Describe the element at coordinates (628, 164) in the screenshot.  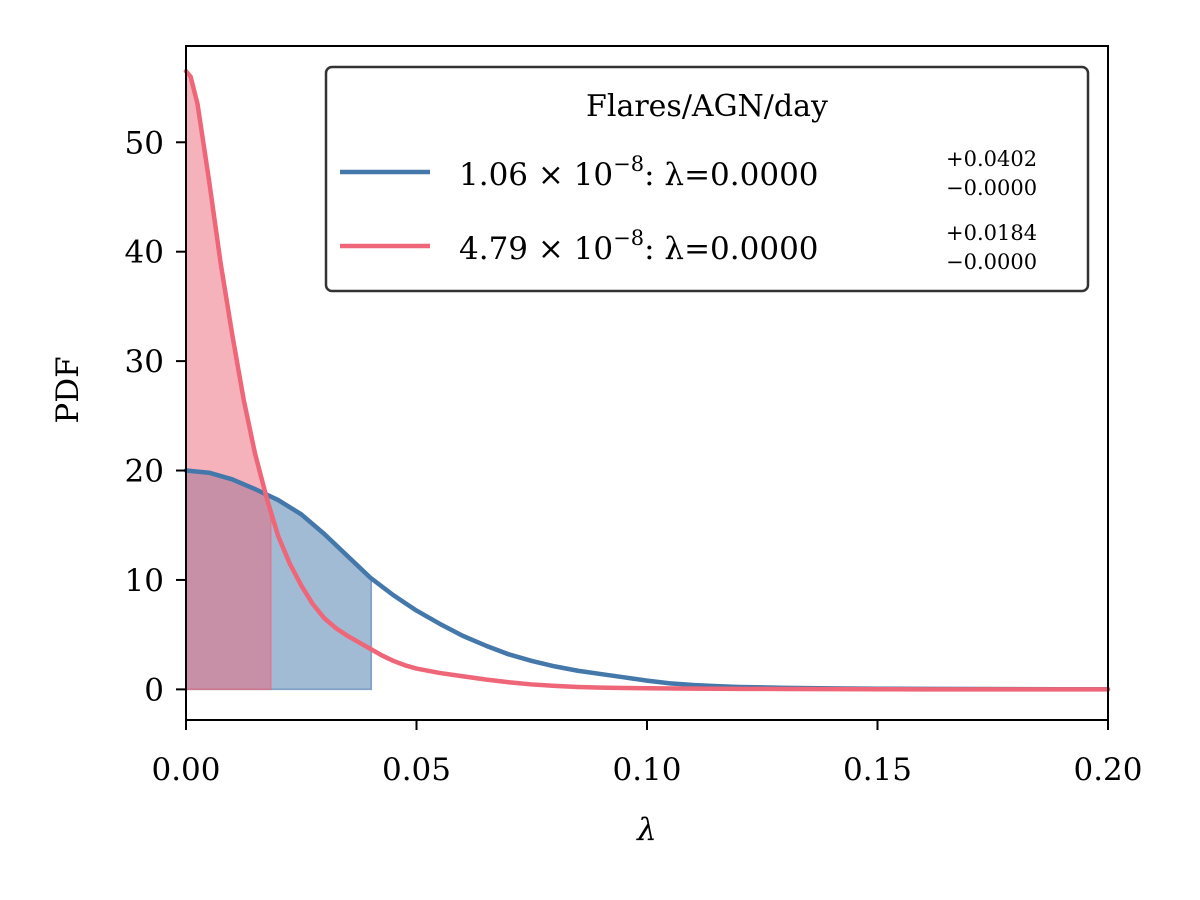
I see `legend-exponent-series-1: −8` at that location.